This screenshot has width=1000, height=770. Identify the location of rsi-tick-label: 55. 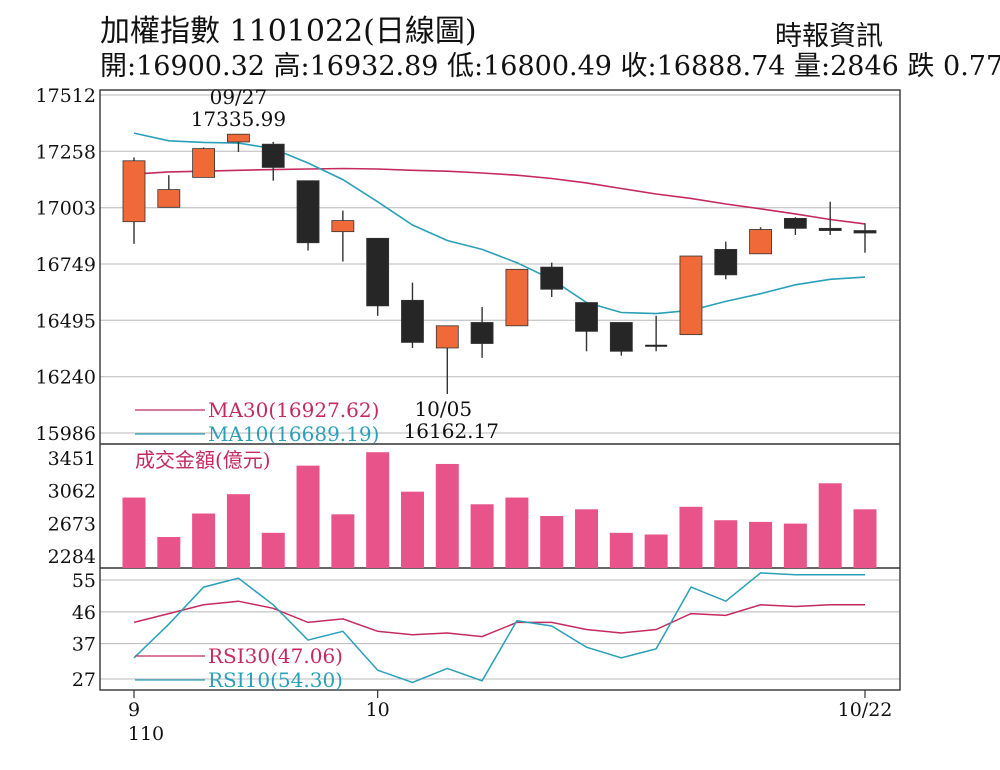
(84, 581).